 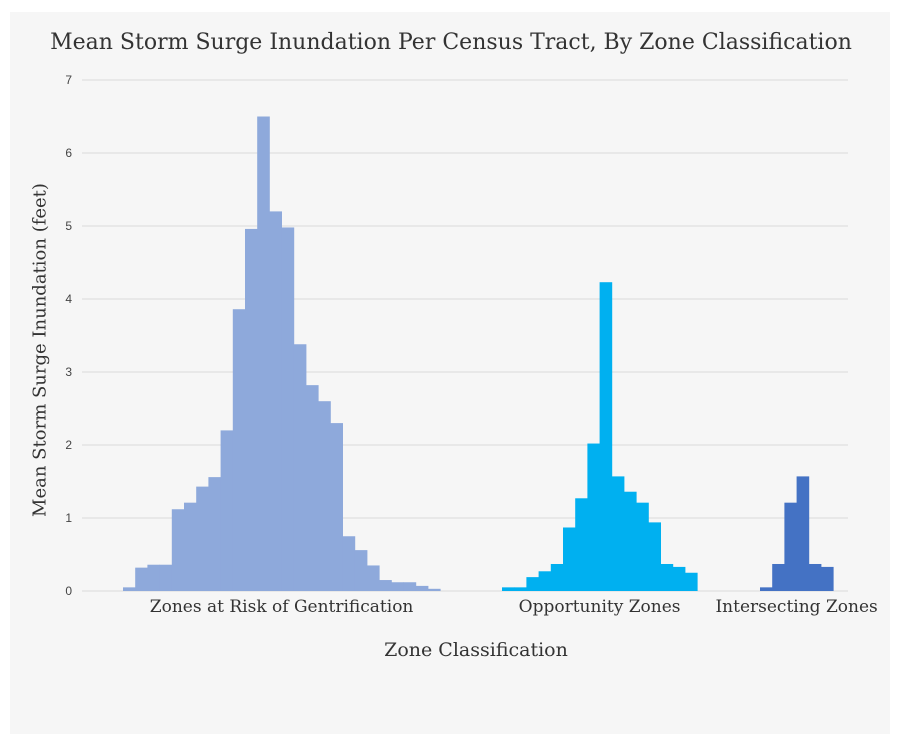 What do you see at coordinates (68, 591) in the screenshot?
I see `y-tick-label: 0` at bounding box center [68, 591].